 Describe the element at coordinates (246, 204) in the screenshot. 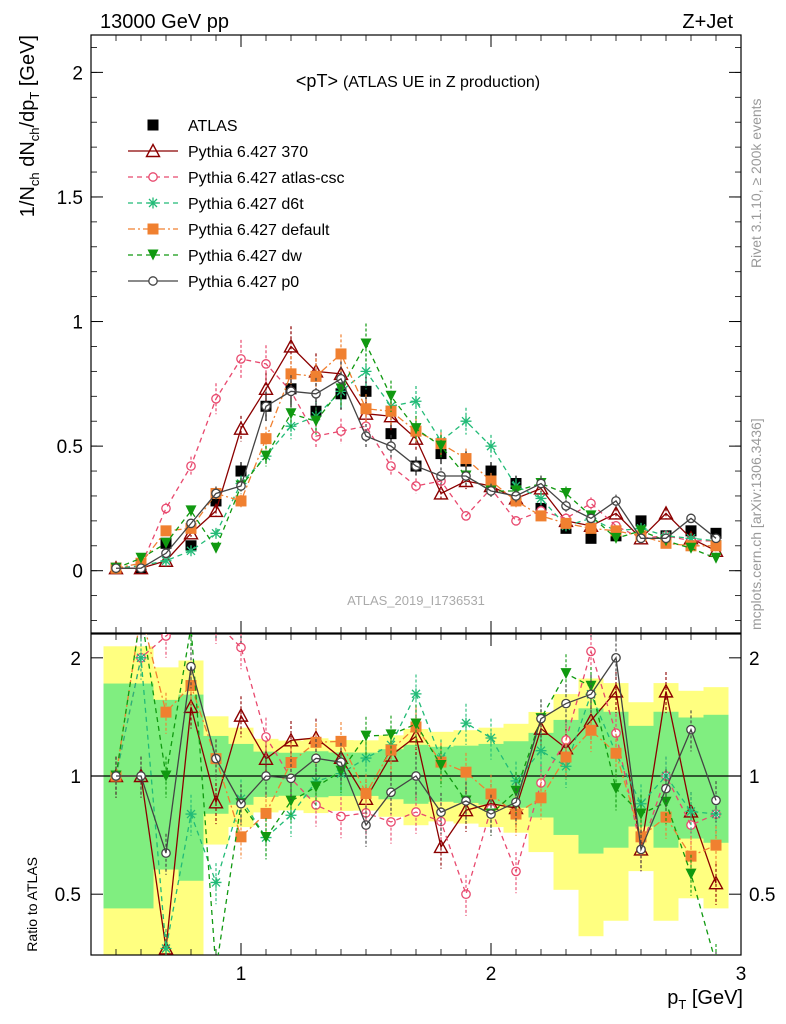

I see `legend-label: Pythia 6.427 d6t` at that location.